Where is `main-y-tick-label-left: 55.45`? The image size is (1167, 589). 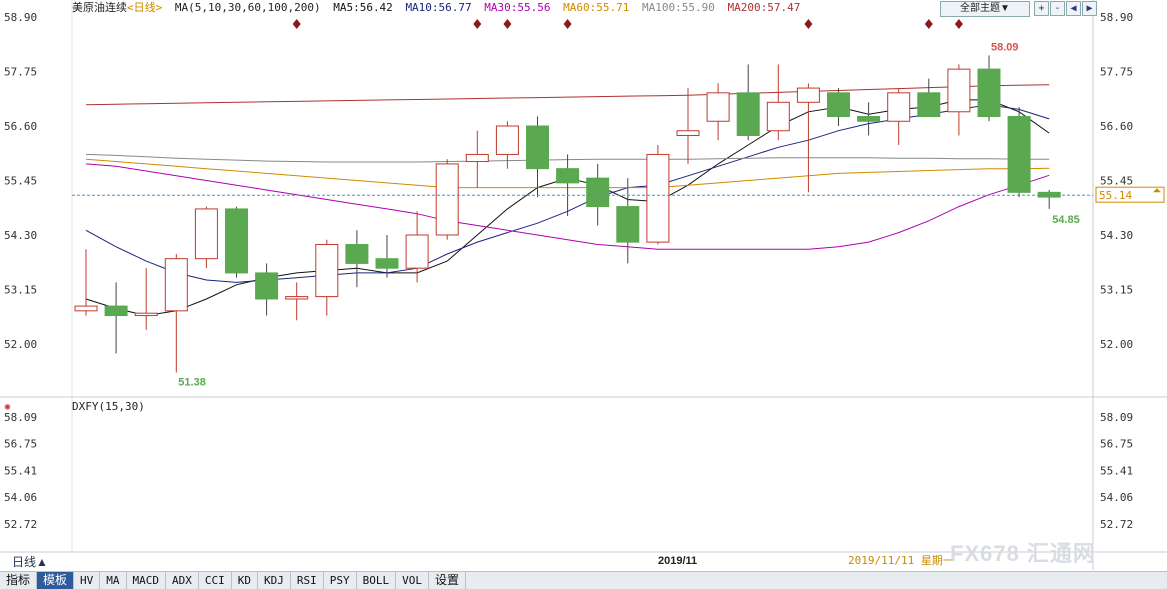
main-y-tick-label-left: 55.45 is located at coordinates (20, 181).